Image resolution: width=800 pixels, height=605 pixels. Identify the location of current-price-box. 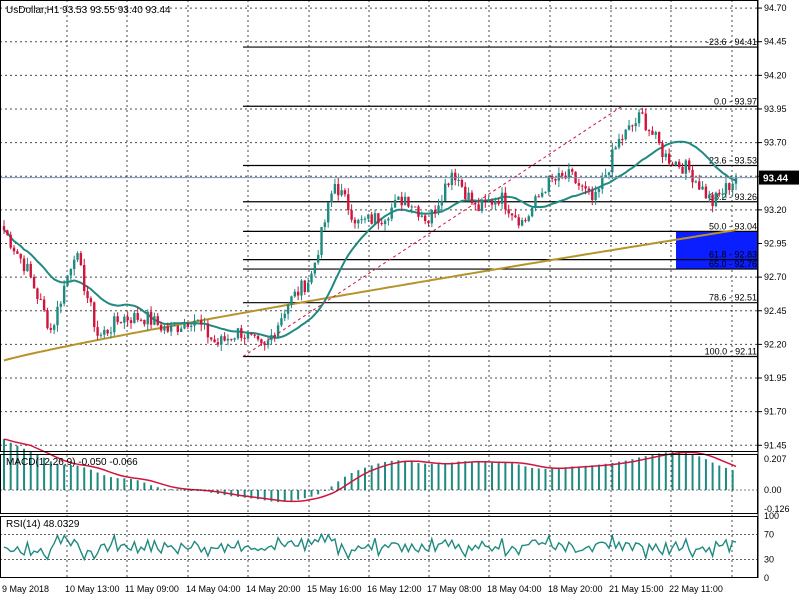
(779, 177).